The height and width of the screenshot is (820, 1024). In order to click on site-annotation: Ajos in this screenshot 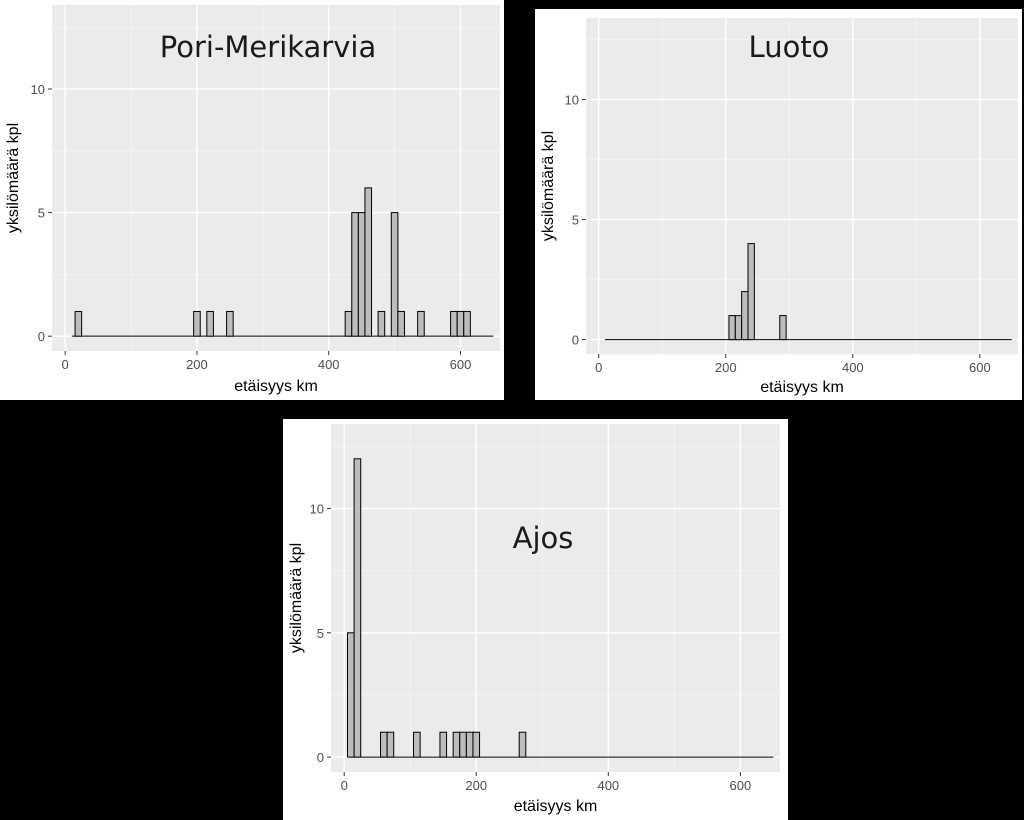, I will do `click(543, 538)`.